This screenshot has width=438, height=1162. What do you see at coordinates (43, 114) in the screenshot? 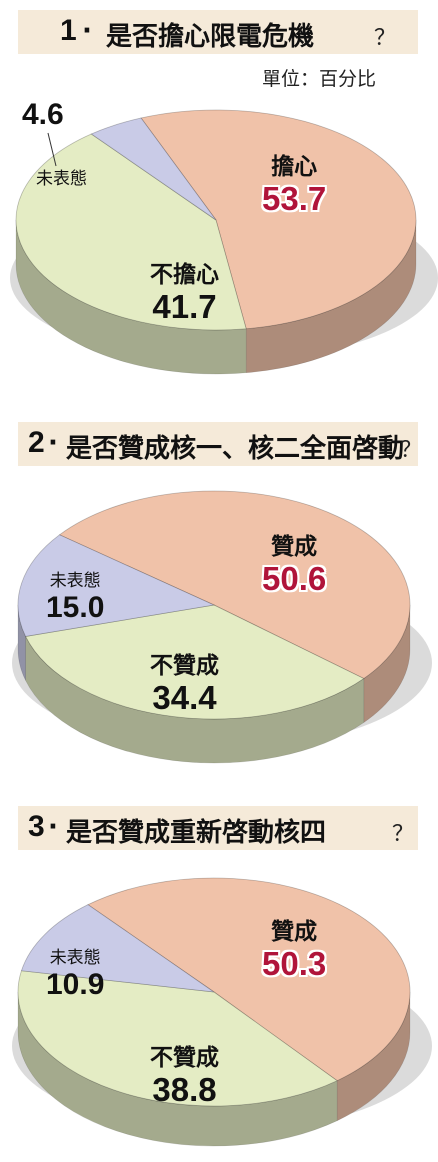
I see `chart1-label-undecided-value: 4.6` at bounding box center [43, 114].